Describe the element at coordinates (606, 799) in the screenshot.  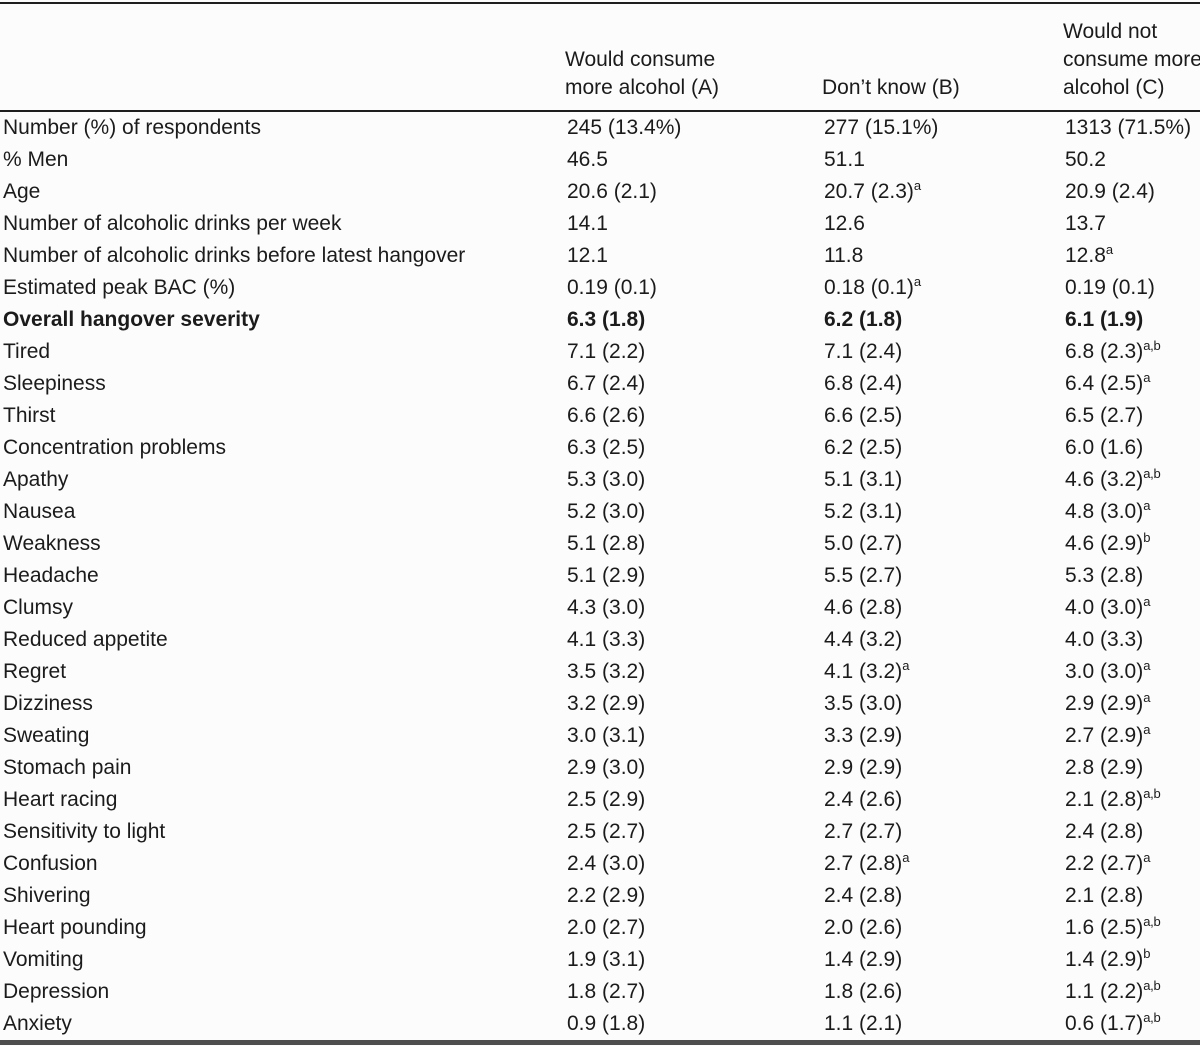
I see `cell-value-a: 2.5 (2.9)` at that location.